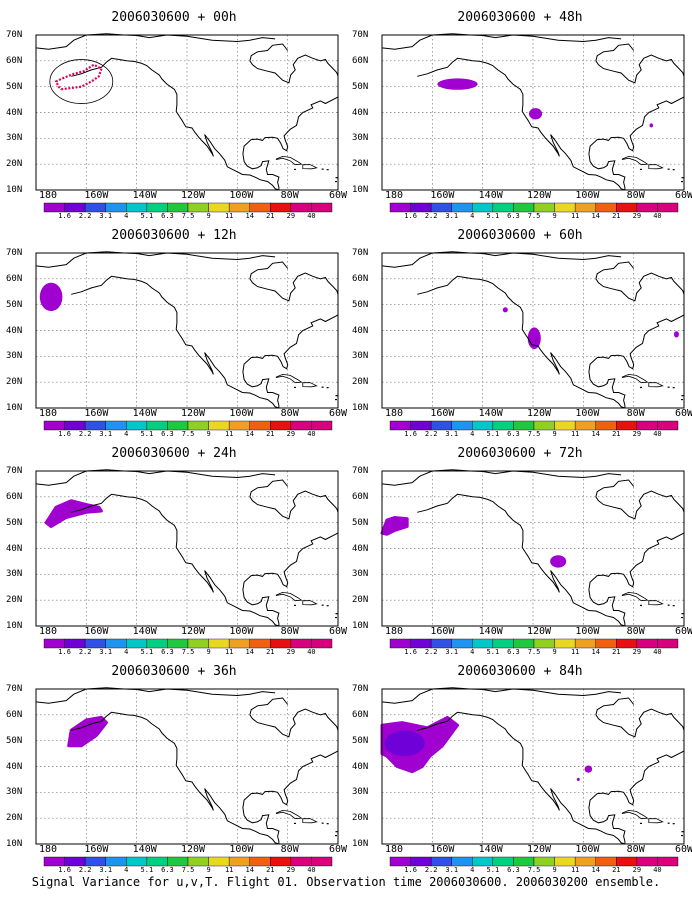  Describe the element at coordinates (431, 216) in the screenshot. I see `colorbar-label: 2.2` at that location.